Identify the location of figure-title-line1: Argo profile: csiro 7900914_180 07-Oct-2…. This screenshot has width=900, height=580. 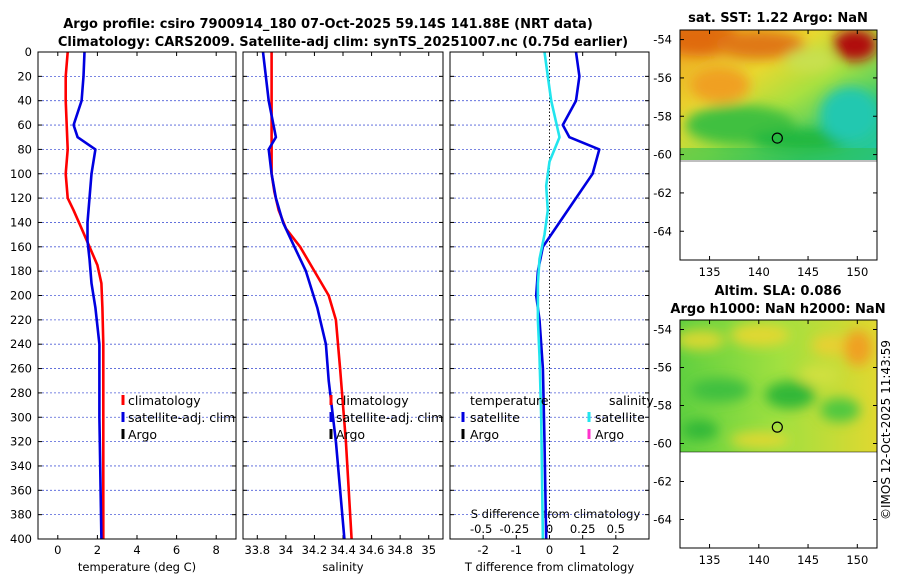
(328, 24).